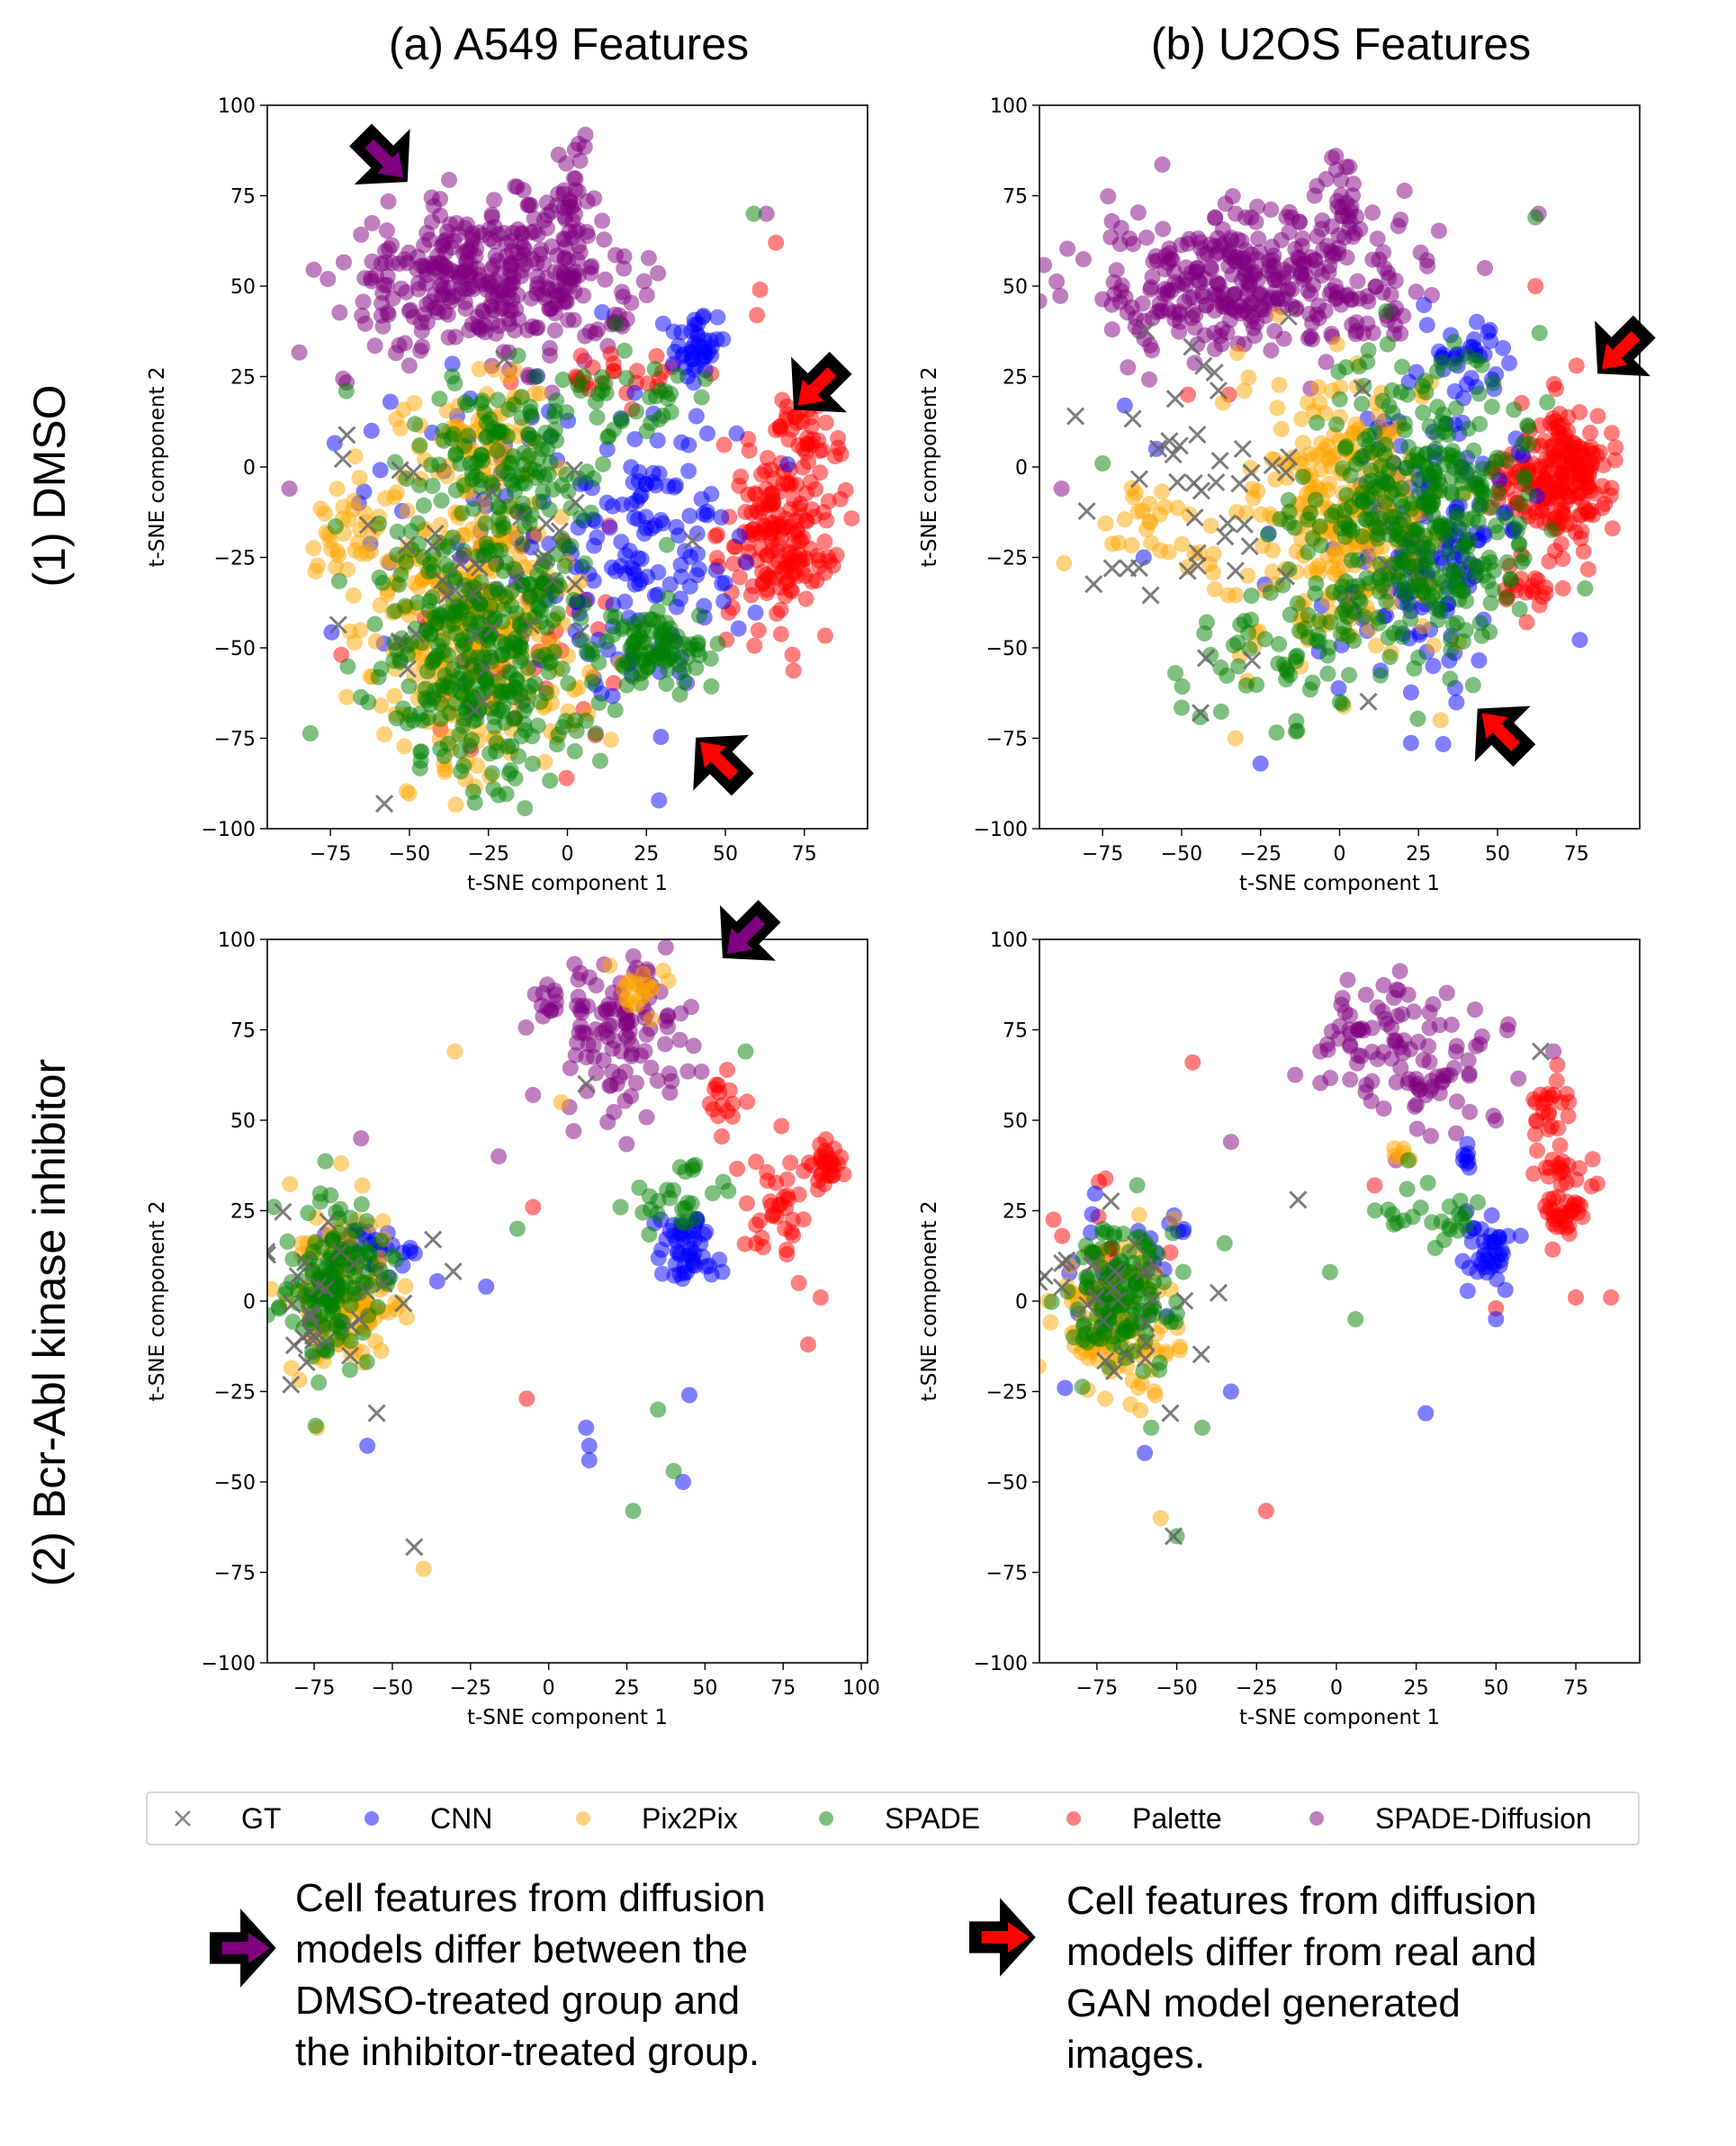 The width and height of the screenshot is (1736, 2146). What do you see at coordinates (725, 854) in the screenshot?
I see `x-tick-label: 50` at bounding box center [725, 854].